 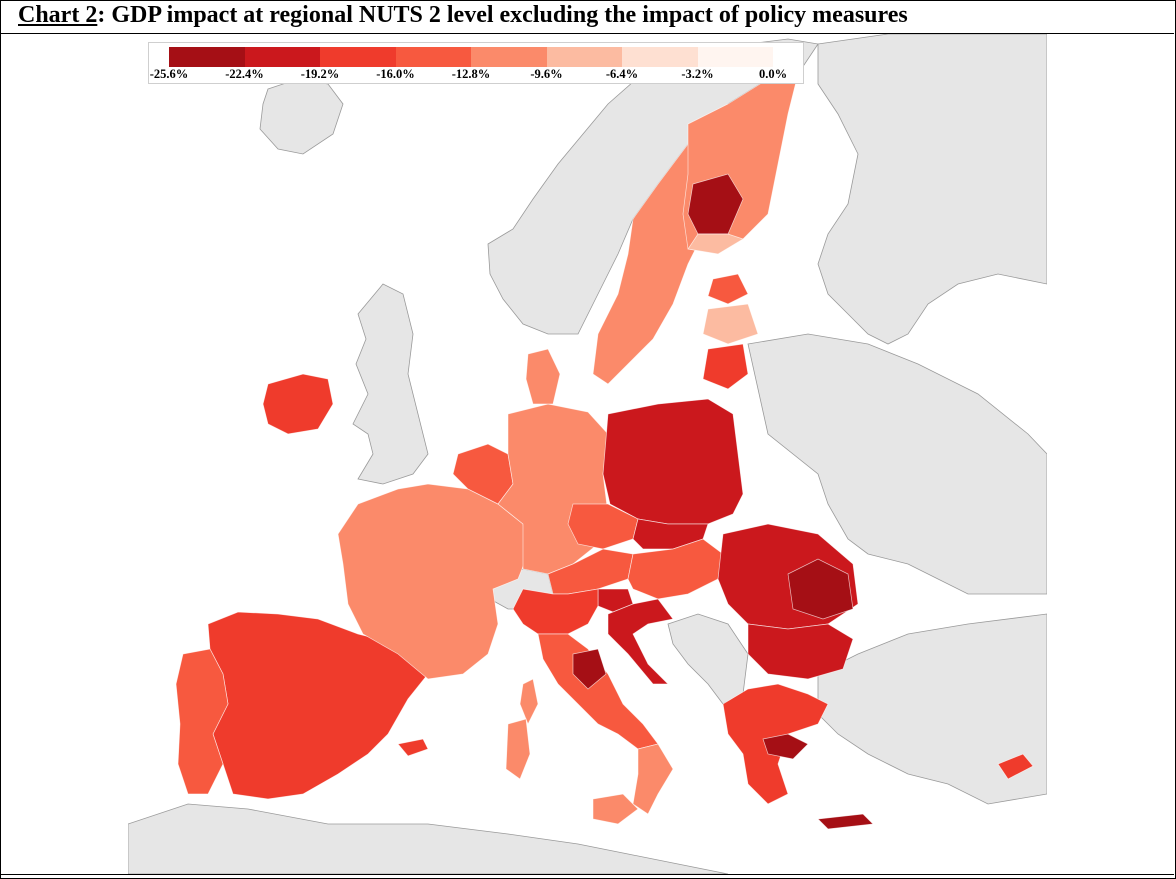 What do you see at coordinates (730, 324) in the screenshot?
I see `latvia` at bounding box center [730, 324].